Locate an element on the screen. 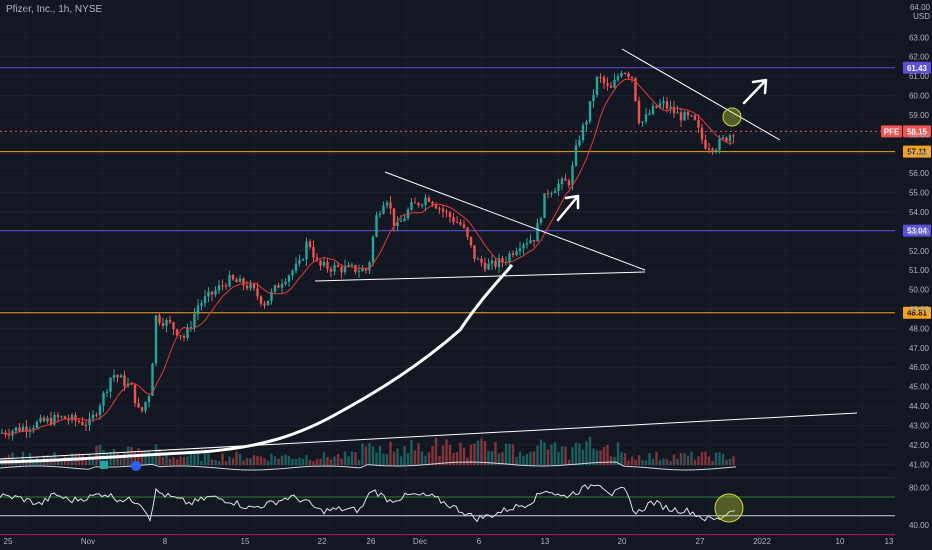  price-tick-label: 56.00 is located at coordinates (919, 173).